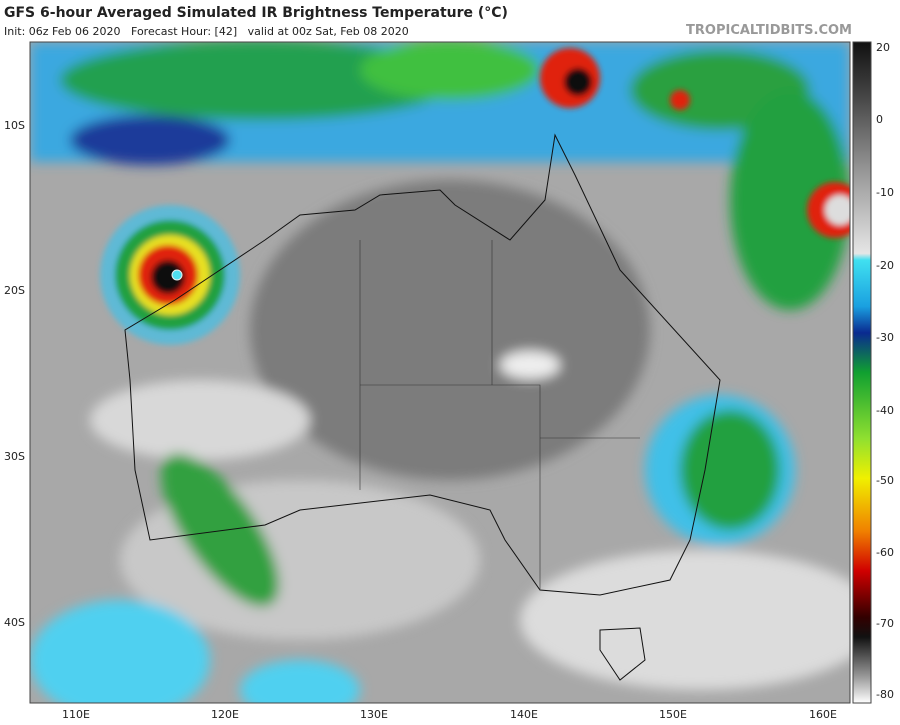 The image size is (900, 725). I want to click on colorbar-label: -30, so click(885, 337).